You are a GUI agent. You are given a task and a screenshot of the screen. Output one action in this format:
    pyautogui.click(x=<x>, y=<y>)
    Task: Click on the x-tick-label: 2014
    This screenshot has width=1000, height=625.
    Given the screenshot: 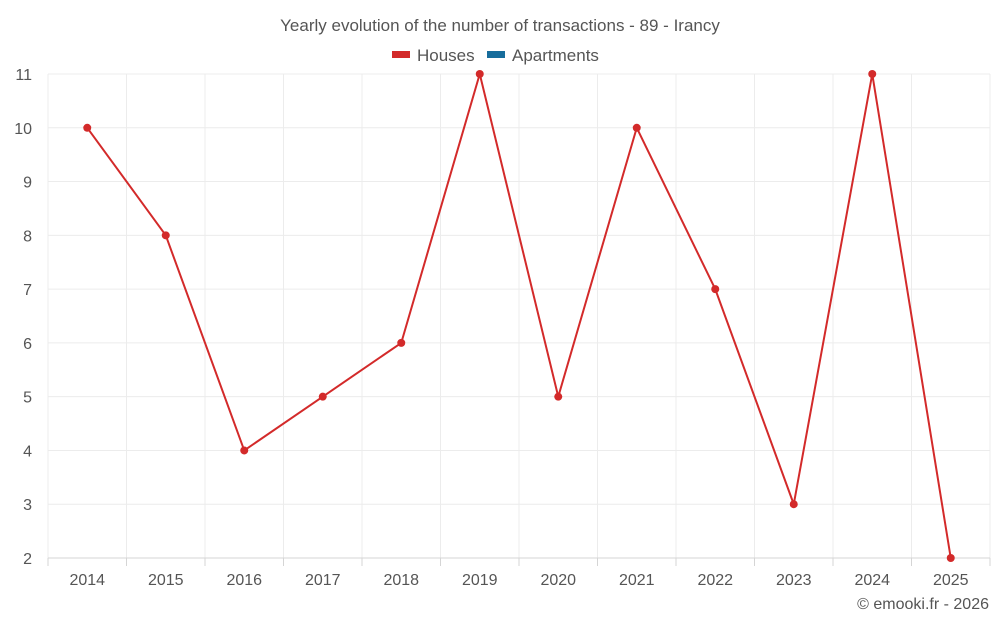 What is the action you would take?
    pyautogui.click(x=87, y=580)
    